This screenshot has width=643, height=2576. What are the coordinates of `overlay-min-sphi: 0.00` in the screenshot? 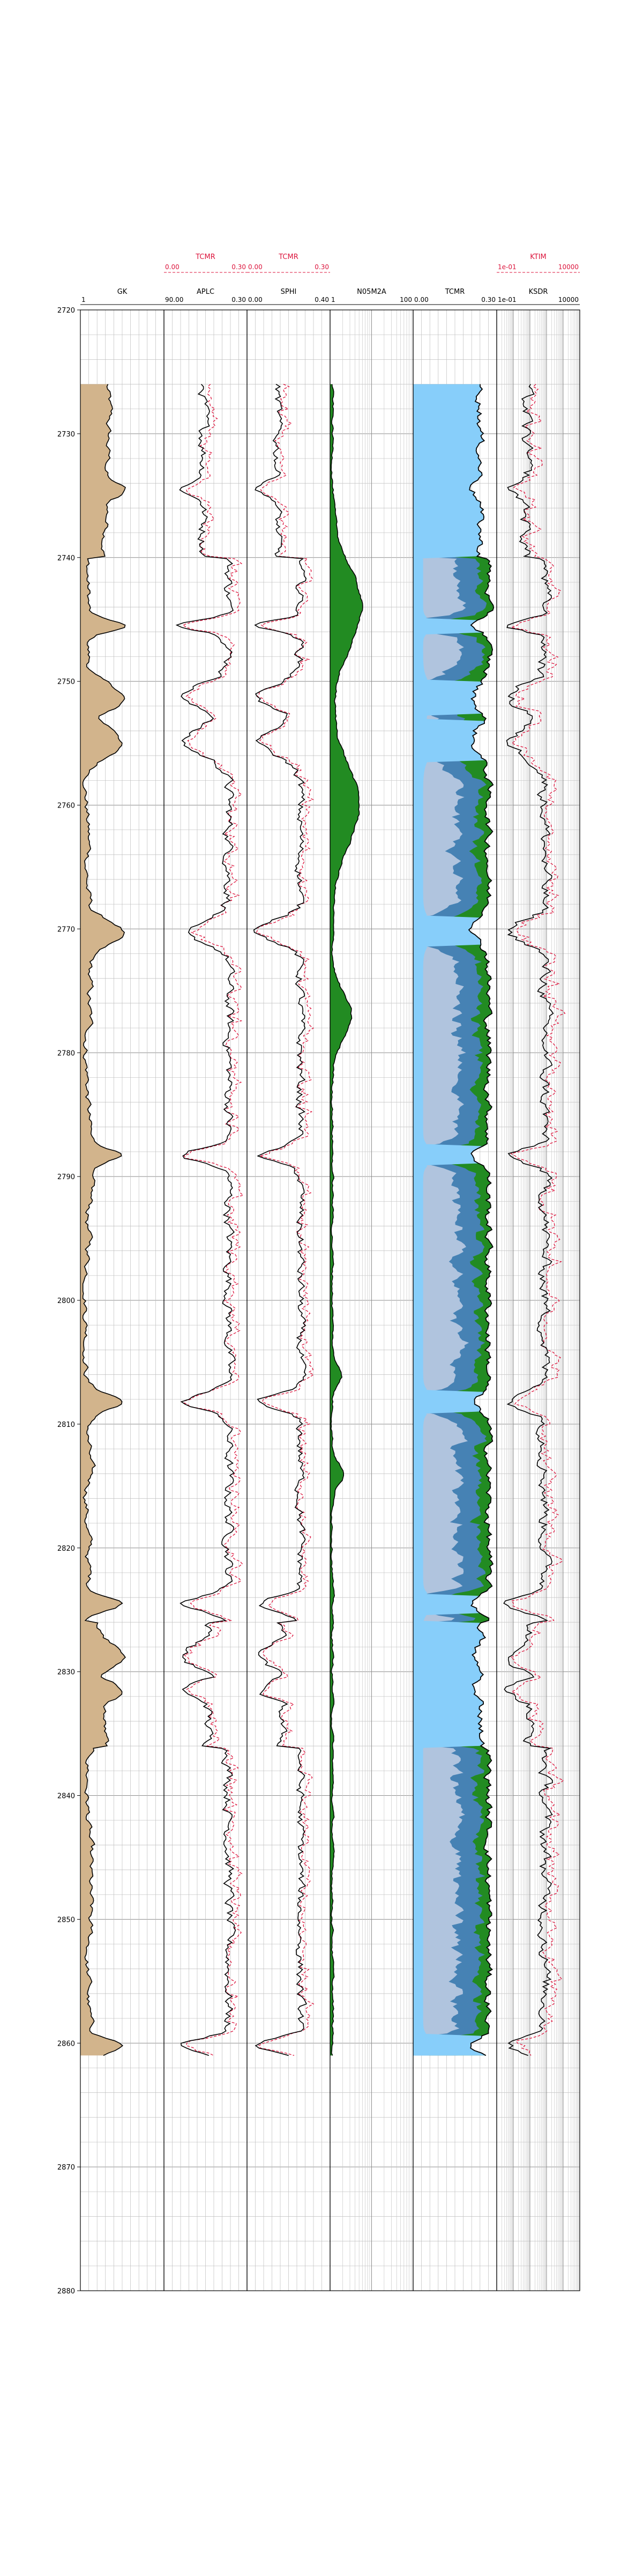 It's located at (256, 267).